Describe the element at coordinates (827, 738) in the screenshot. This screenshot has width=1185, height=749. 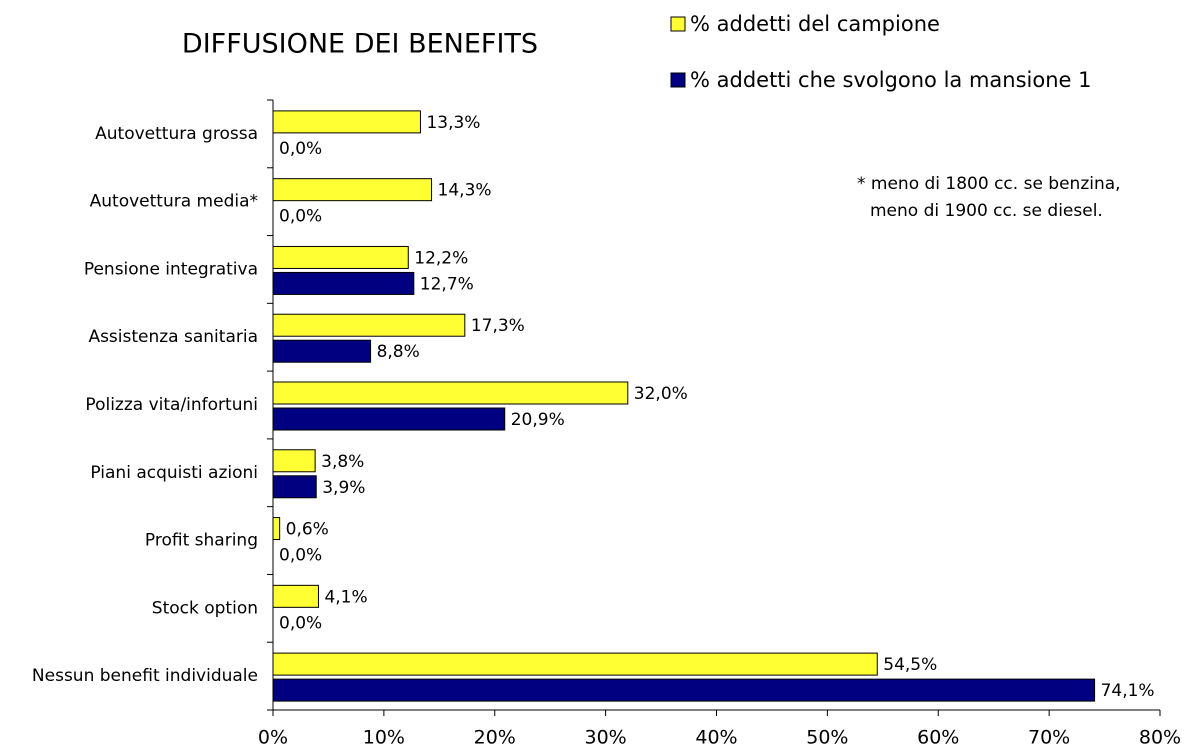
I see `x-tick-label: 50%` at that location.